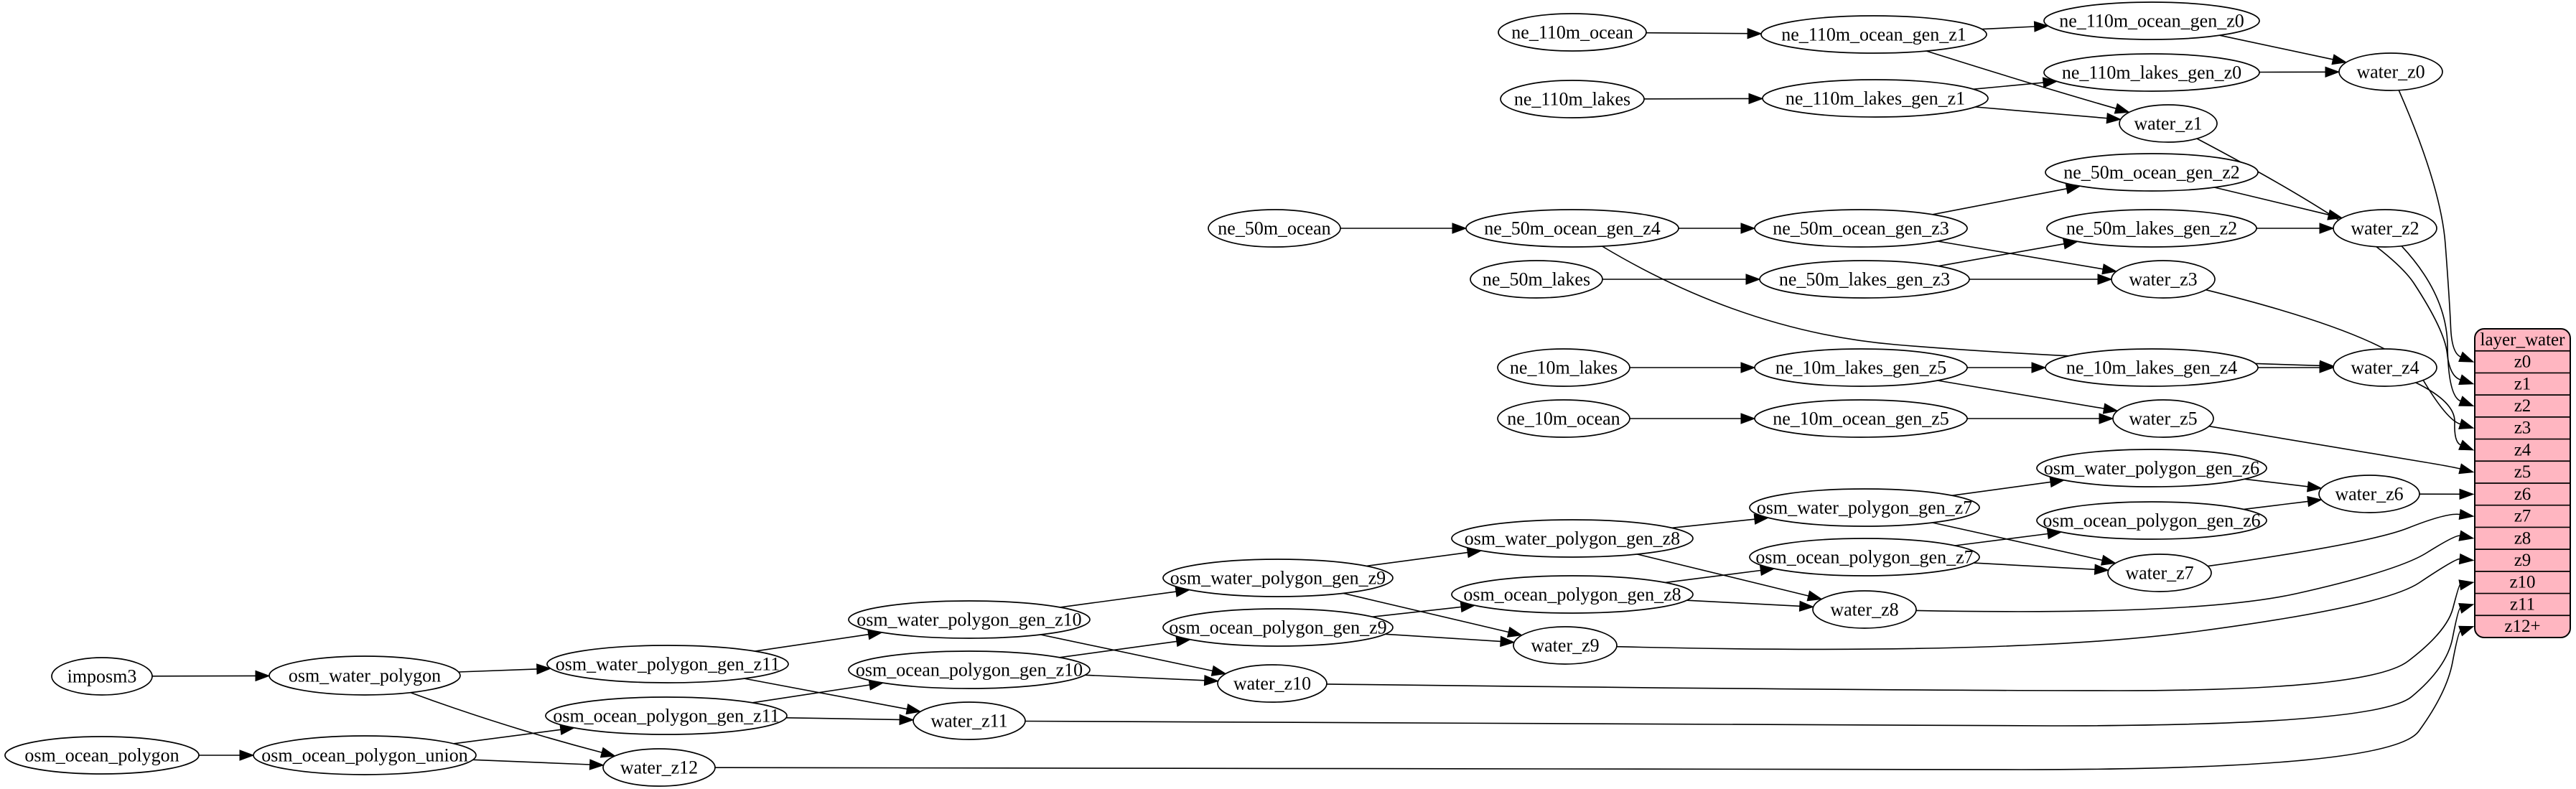 The width and height of the screenshot is (2576, 789). Describe the element at coordinates (2523, 340) in the screenshot. I see `table-title: layer_water` at that location.